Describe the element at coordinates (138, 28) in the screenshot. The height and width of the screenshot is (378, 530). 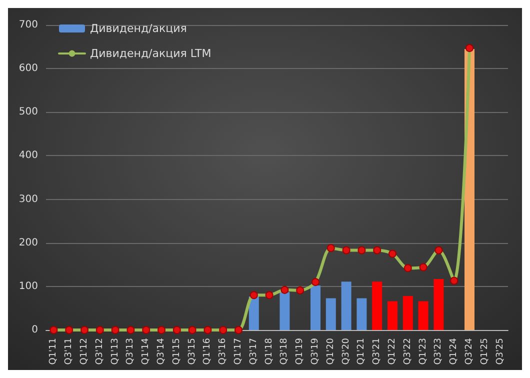
I see `legend-label: Дивиденд/акция` at that location.